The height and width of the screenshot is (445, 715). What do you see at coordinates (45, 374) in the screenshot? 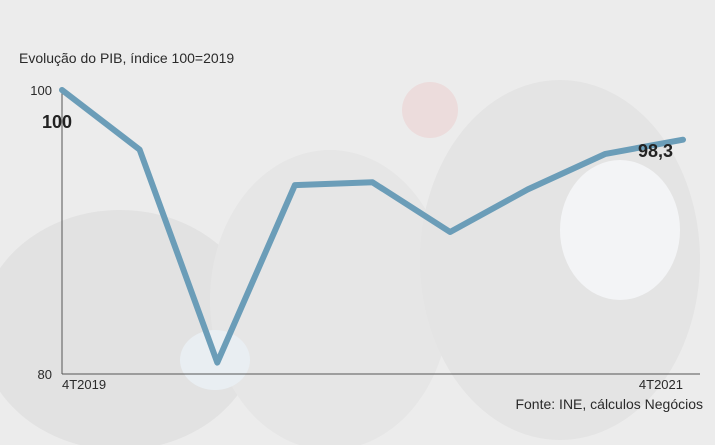
I see `y-tick-label-bottom: 80` at bounding box center [45, 374].